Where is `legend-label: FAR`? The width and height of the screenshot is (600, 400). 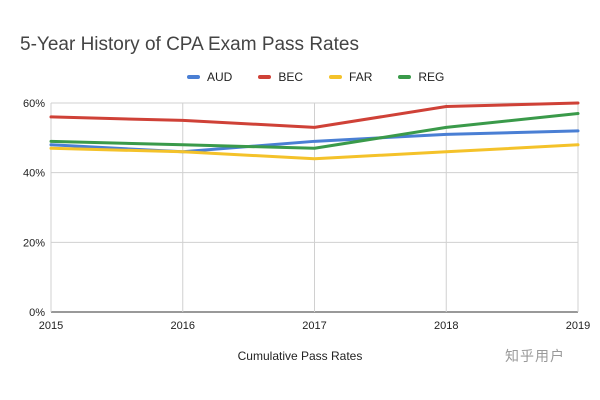 legend-label: FAR is located at coordinates (361, 77).